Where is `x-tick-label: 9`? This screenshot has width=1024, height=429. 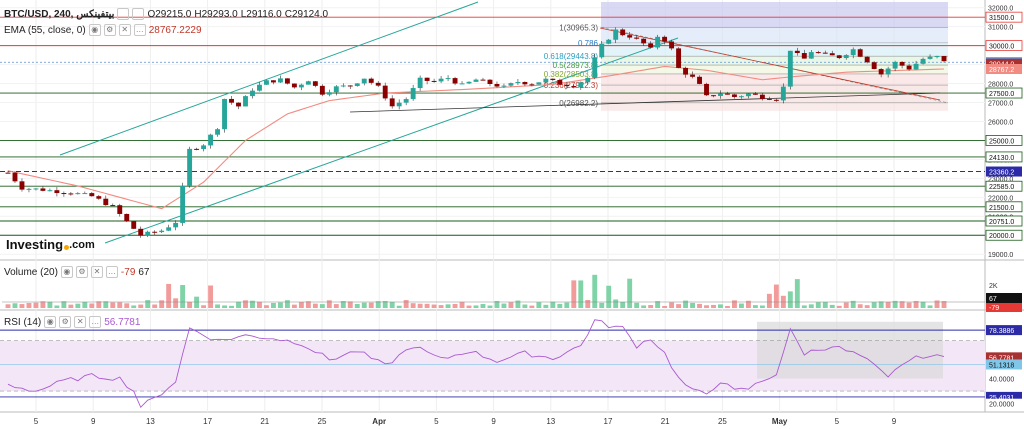
x-tick-label: 9 is located at coordinates (493, 421).